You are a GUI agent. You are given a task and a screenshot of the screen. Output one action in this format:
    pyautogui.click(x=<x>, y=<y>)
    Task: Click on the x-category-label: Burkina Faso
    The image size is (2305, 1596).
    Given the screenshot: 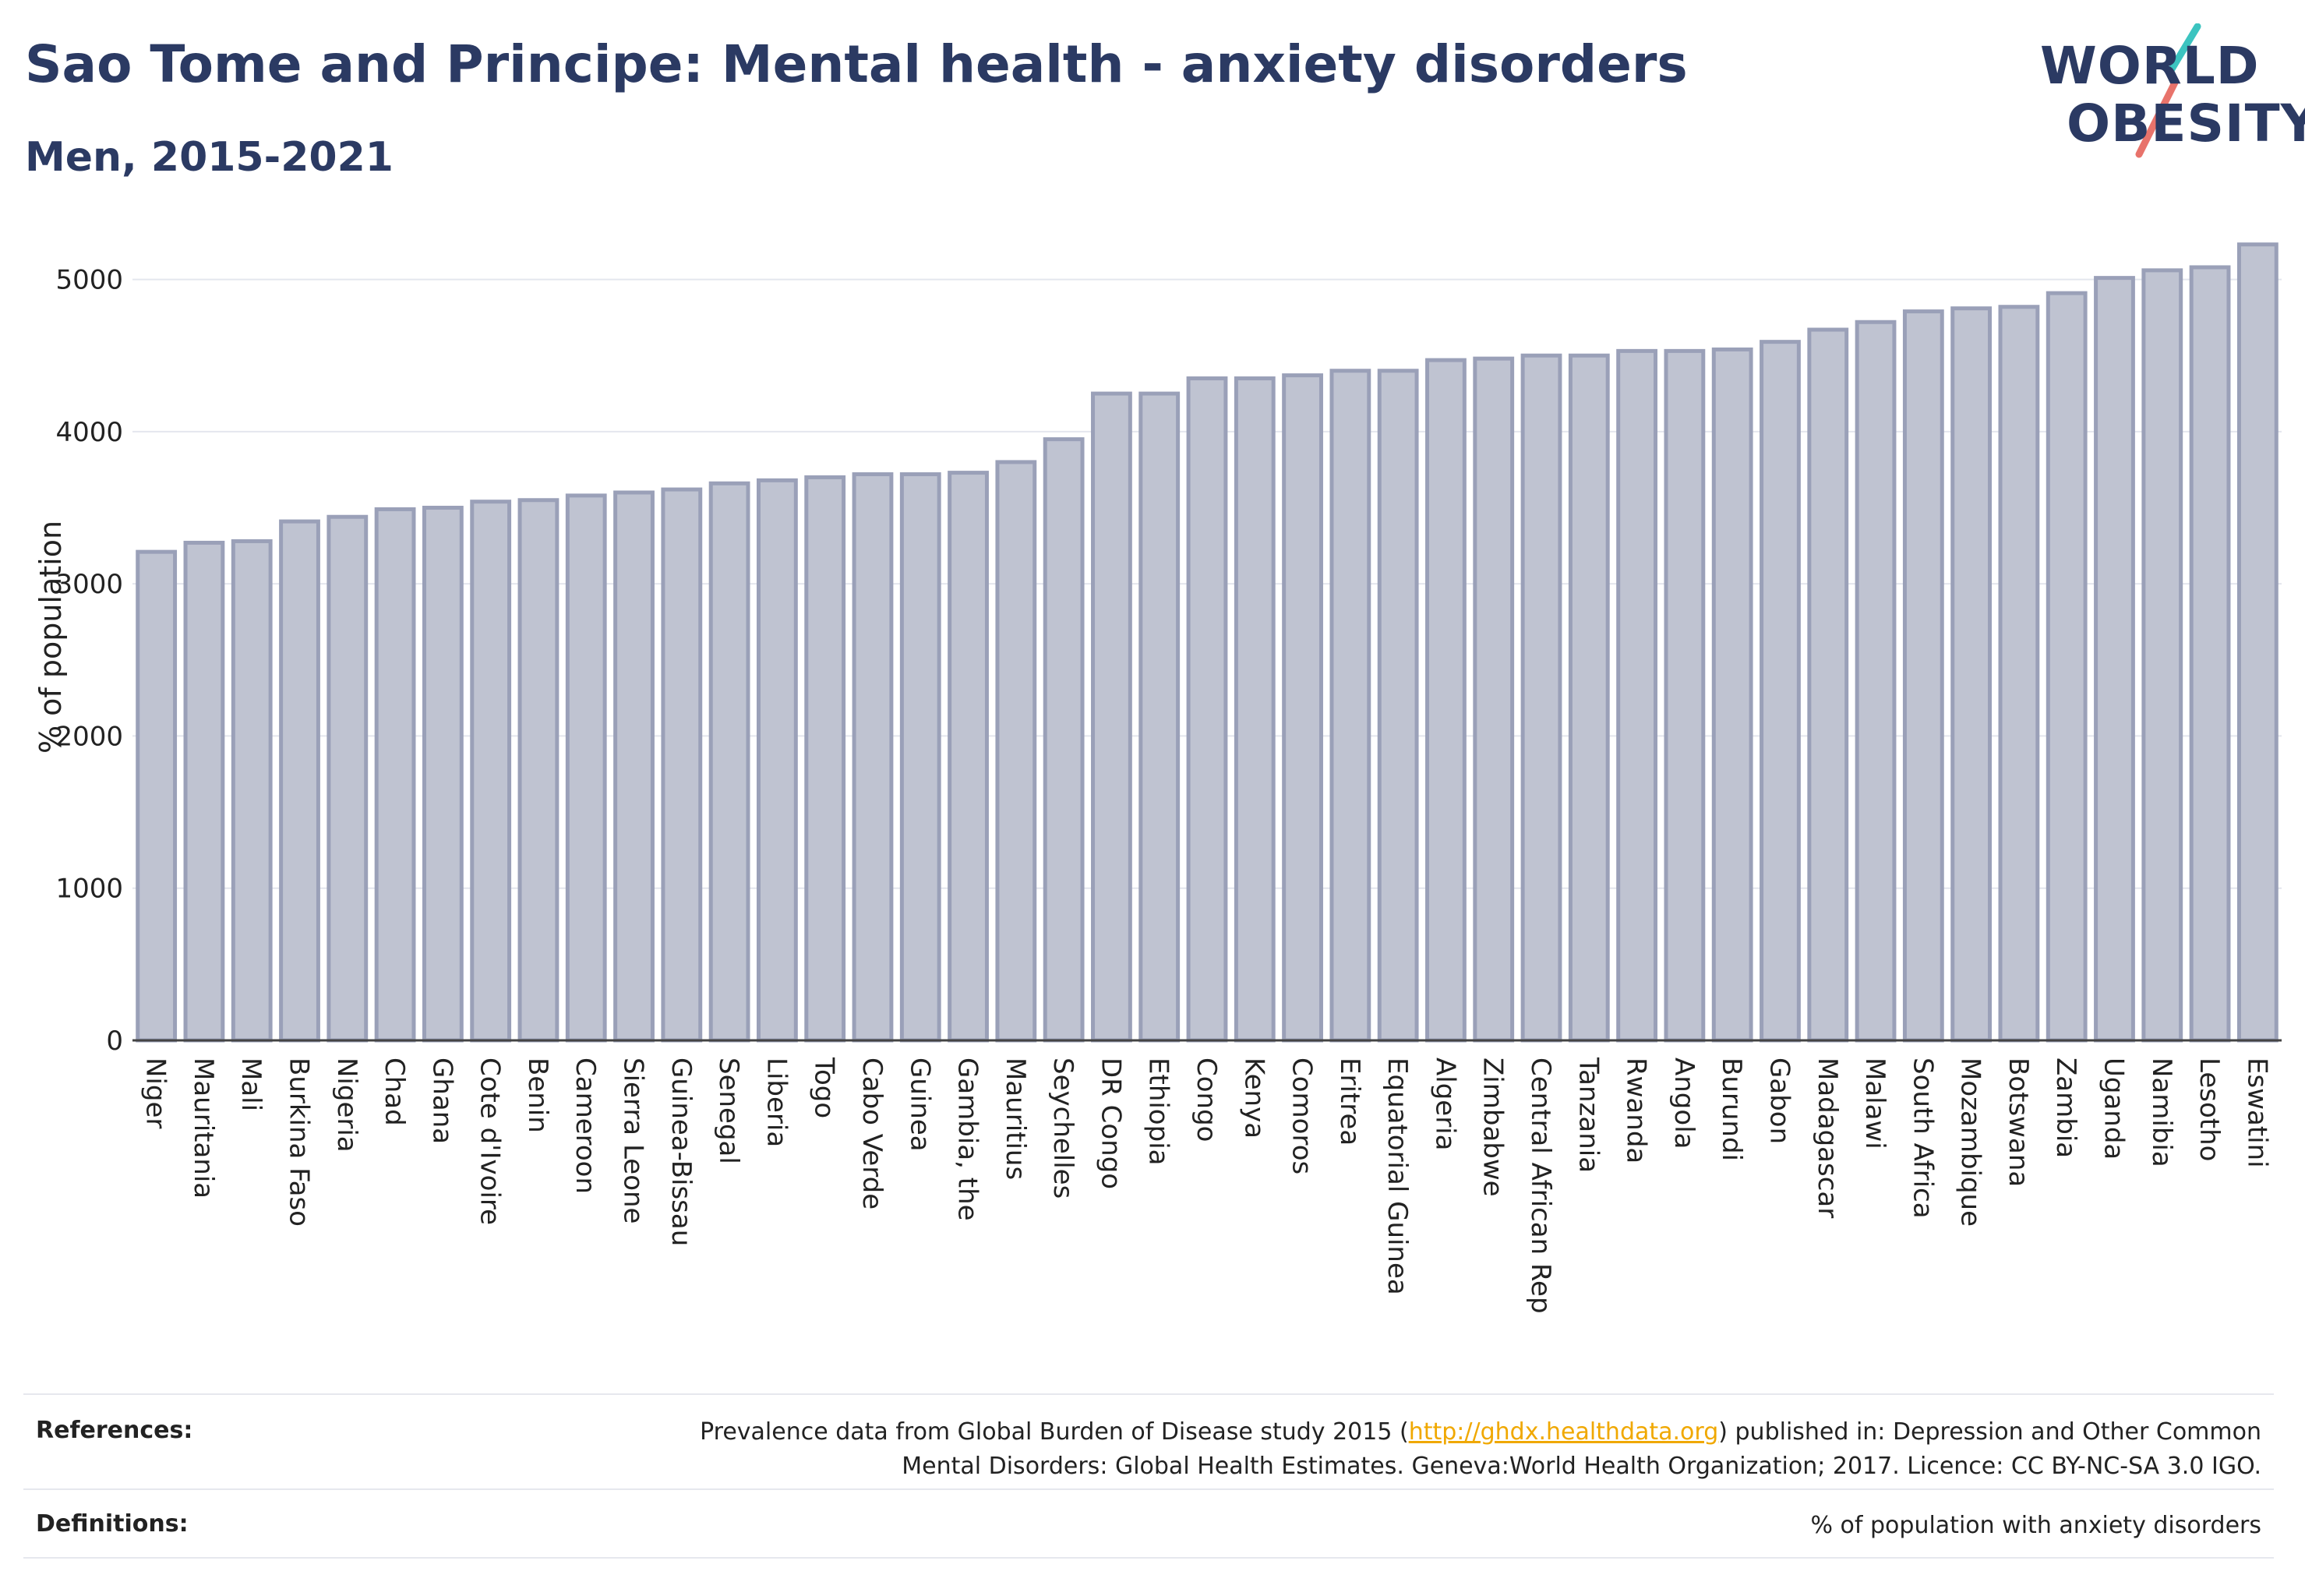 What is the action you would take?
    pyautogui.click(x=299, y=1142)
    